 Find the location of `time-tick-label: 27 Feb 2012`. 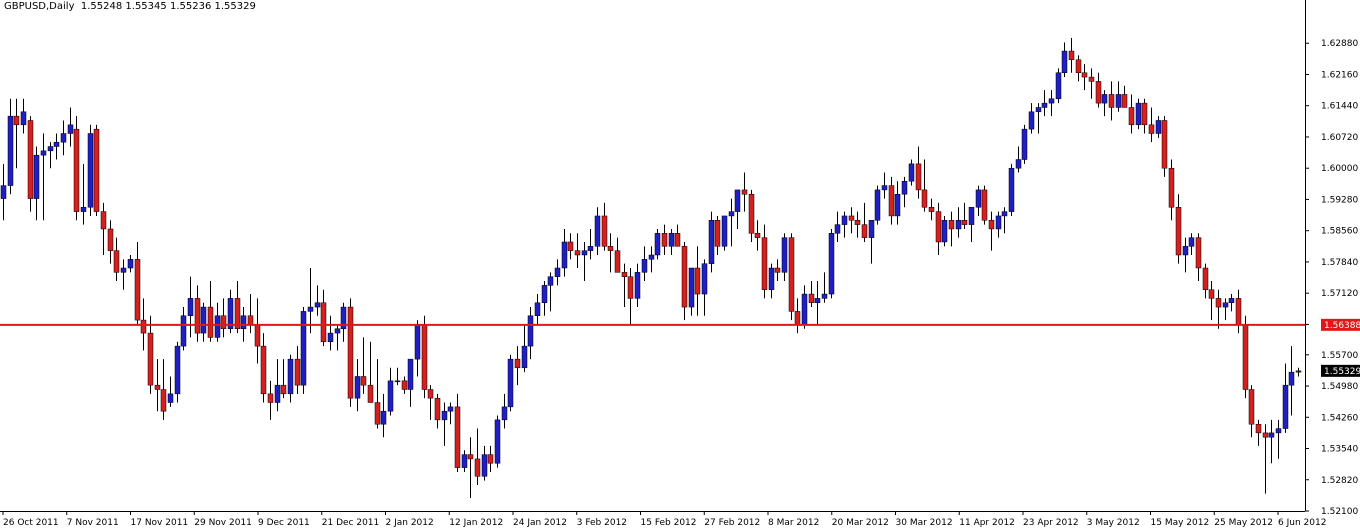

time-tick-label: 27 Feb 2012 is located at coordinates (732, 523).